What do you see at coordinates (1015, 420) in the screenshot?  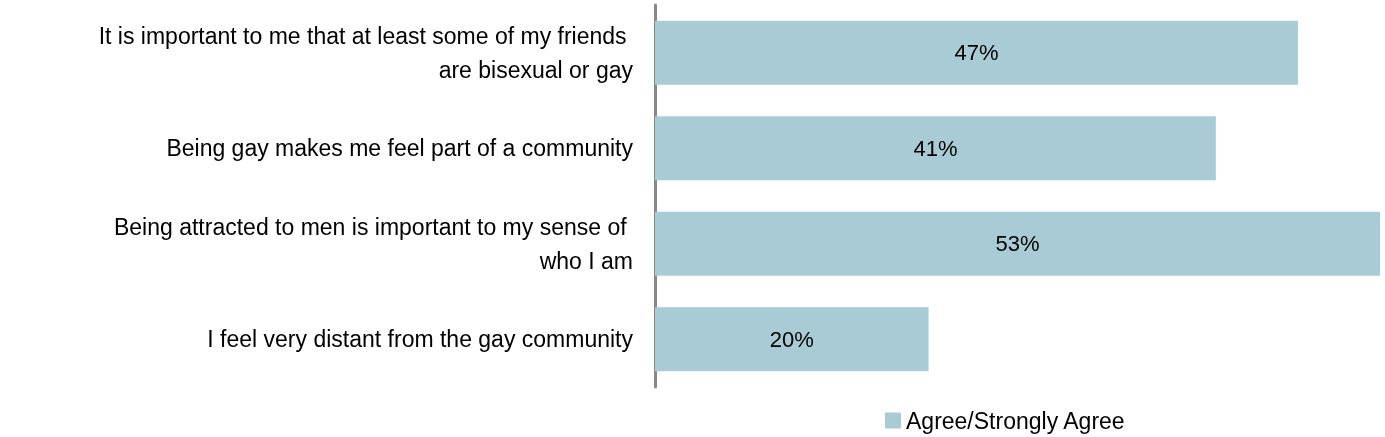 I see `legend-label: Agree/Strongly Agree` at bounding box center [1015, 420].